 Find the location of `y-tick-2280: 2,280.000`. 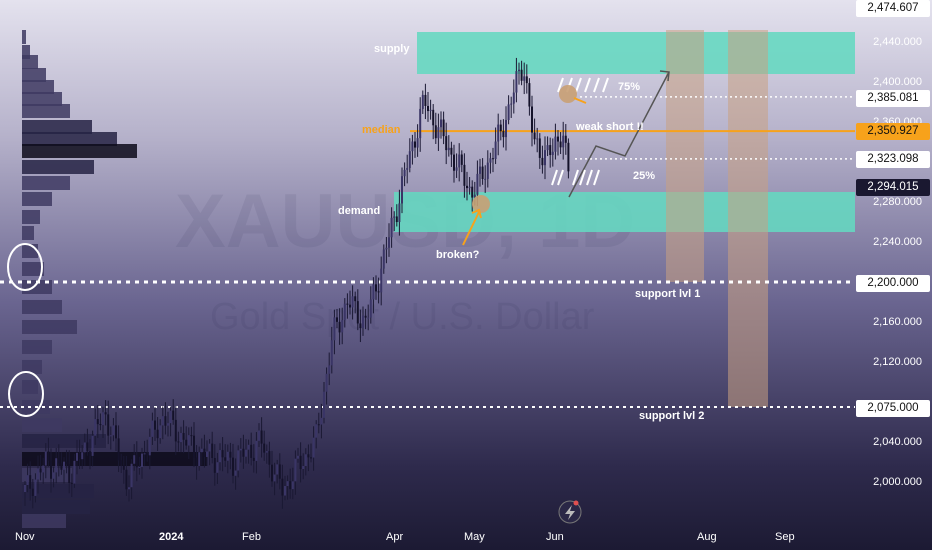

y-tick-2280: 2,280.000 is located at coordinates (897, 202).